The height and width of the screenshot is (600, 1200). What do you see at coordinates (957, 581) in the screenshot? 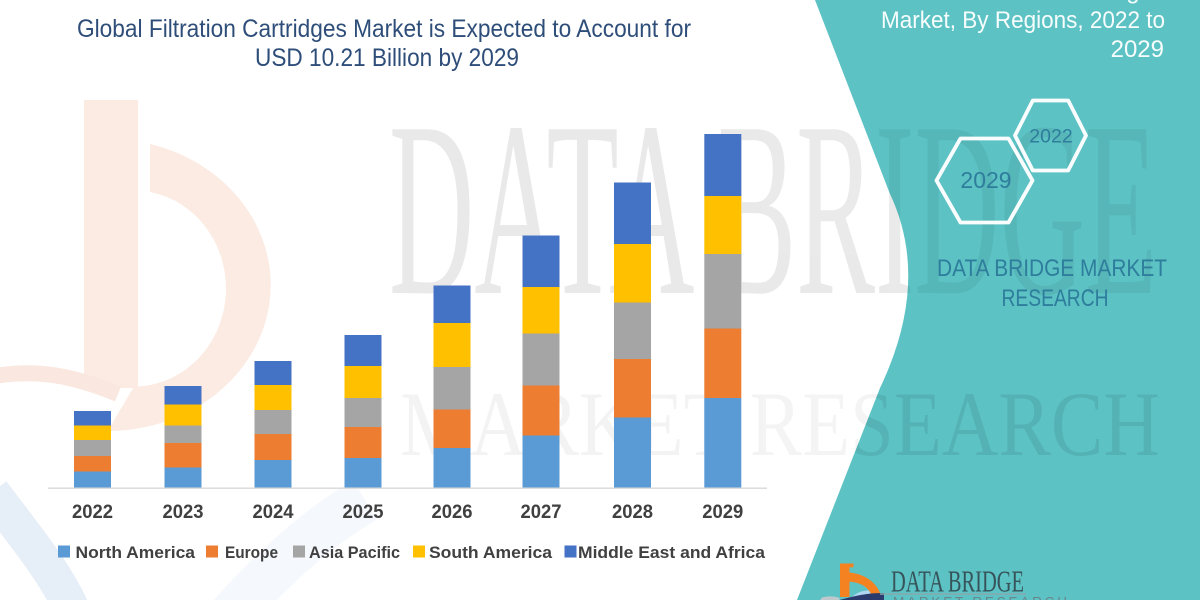
I see `svg-text: DATA BRIDGE` at bounding box center [957, 581].